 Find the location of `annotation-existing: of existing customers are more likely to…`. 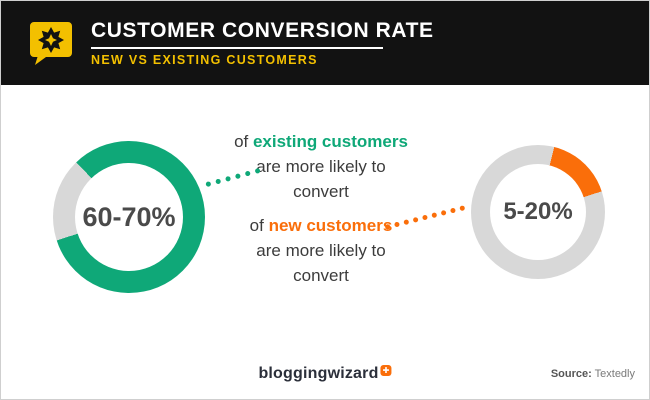

annotation-existing: of existing customers are more likely to… is located at coordinates (321, 166).